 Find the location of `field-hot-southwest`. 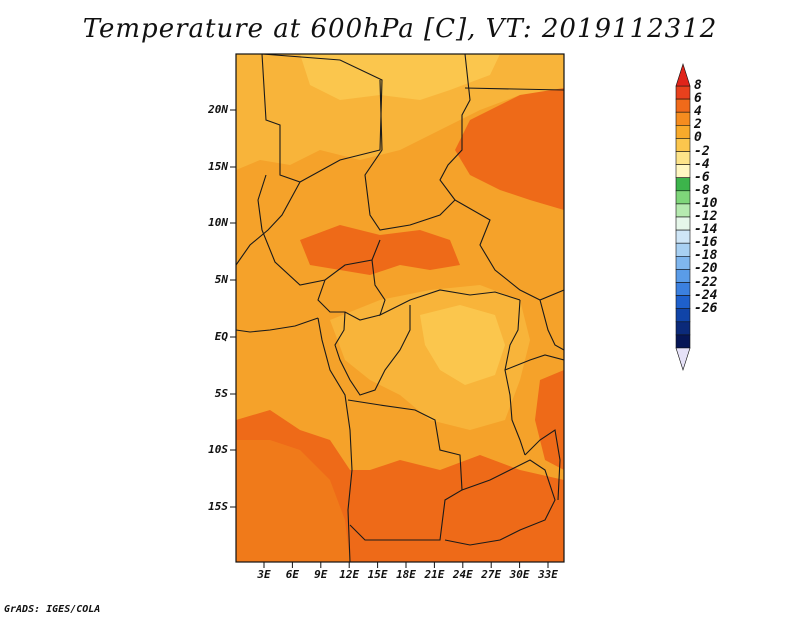

field-hot-southwest is located at coordinates (293, 501).